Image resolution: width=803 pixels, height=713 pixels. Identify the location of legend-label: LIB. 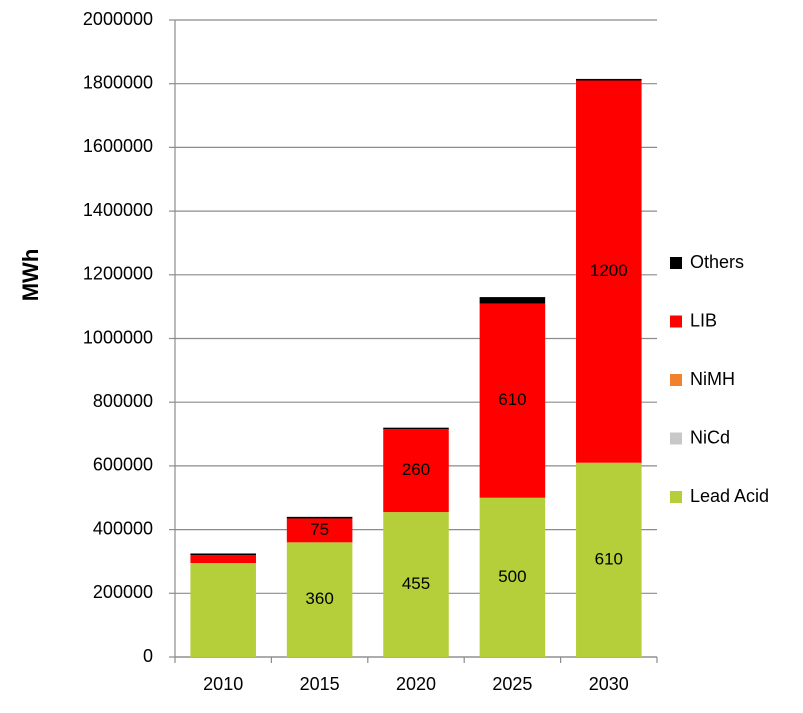
(703, 320).